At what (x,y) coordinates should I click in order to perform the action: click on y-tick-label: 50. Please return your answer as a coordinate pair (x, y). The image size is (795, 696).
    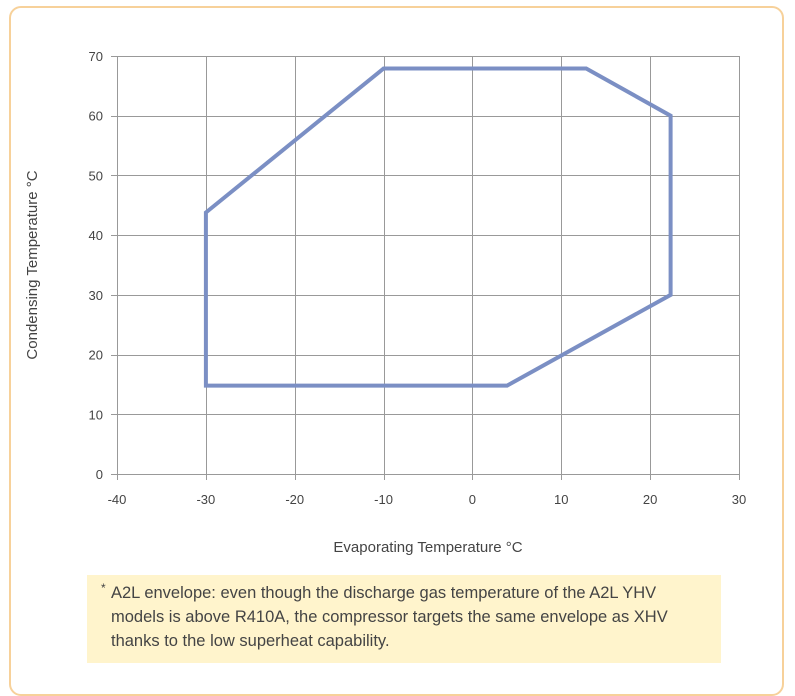
    Looking at the image, I should click on (96, 175).